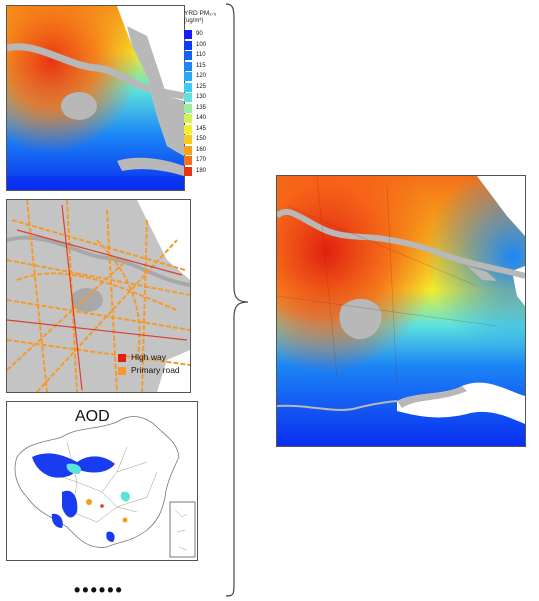  Describe the element at coordinates (214, 76) in the screenshot. I see `legend-row: 120` at that location.